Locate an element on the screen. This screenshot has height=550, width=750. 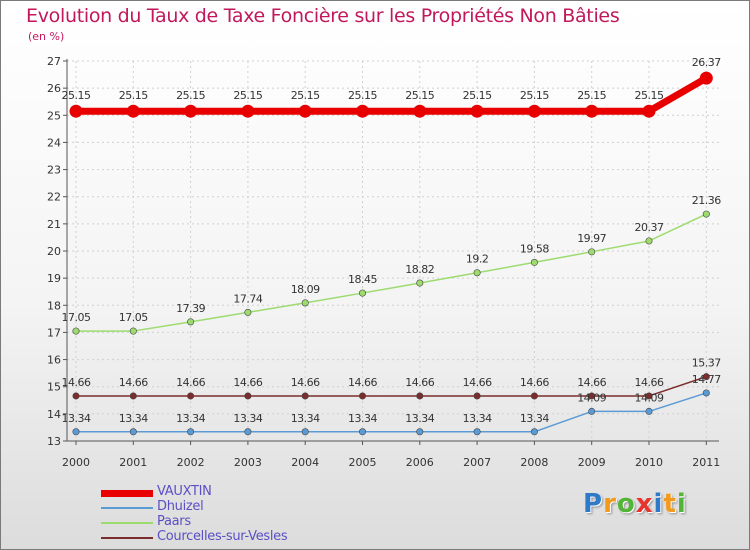
x-tick-label: 2007 is located at coordinates (477, 462).